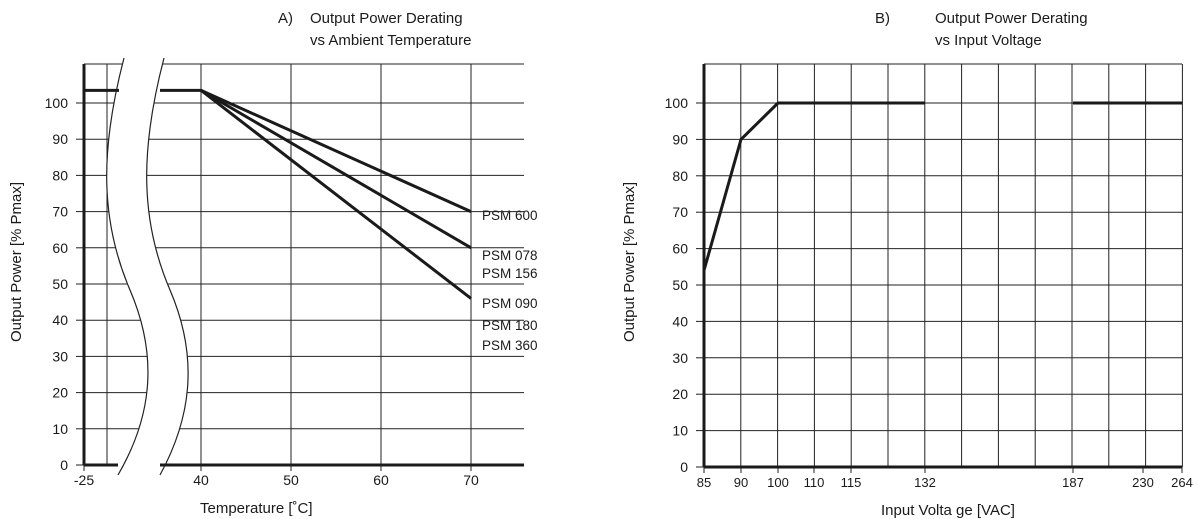  What do you see at coordinates (988, 40) in the screenshot?
I see `chart-b-subtitle: vs Input Voltage` at bounding box center [988, 40].